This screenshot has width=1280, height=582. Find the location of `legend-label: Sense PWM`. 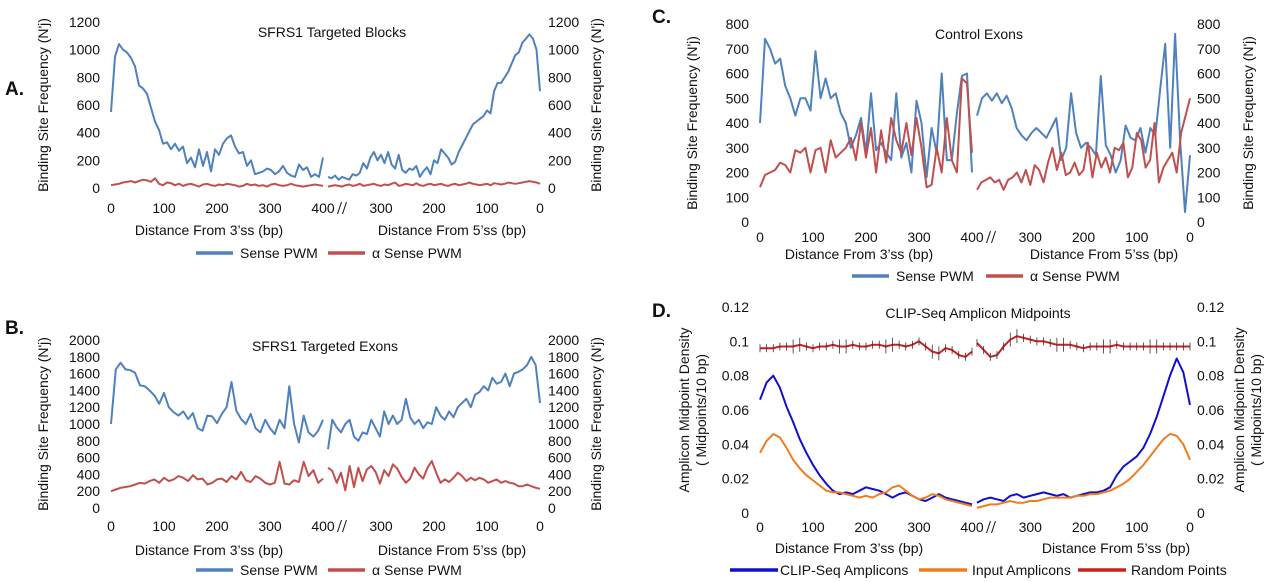

legend-label: Sense PWM is located at coordinates (935, 276).